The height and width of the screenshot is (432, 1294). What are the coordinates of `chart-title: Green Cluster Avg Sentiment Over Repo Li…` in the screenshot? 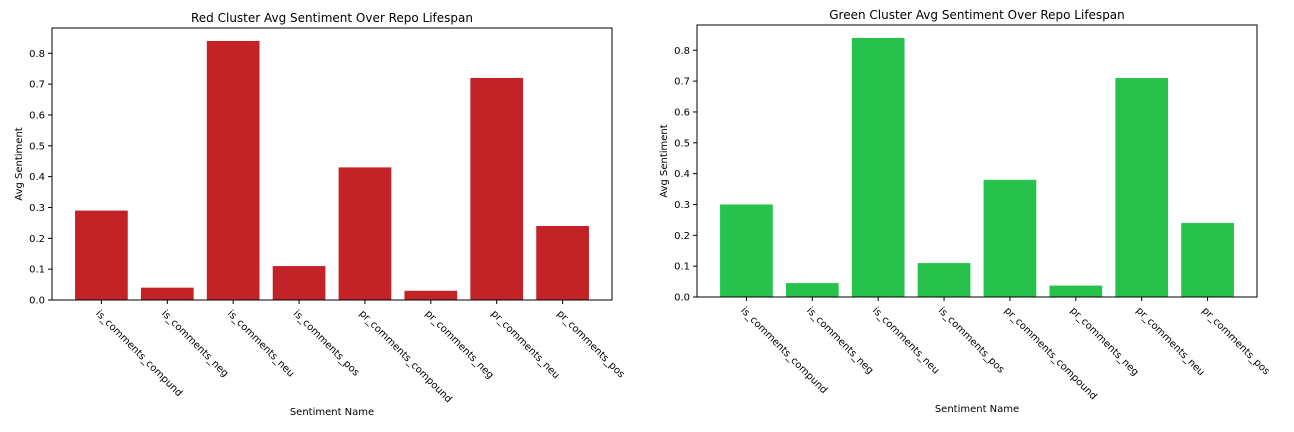 It's located at (977, 15).